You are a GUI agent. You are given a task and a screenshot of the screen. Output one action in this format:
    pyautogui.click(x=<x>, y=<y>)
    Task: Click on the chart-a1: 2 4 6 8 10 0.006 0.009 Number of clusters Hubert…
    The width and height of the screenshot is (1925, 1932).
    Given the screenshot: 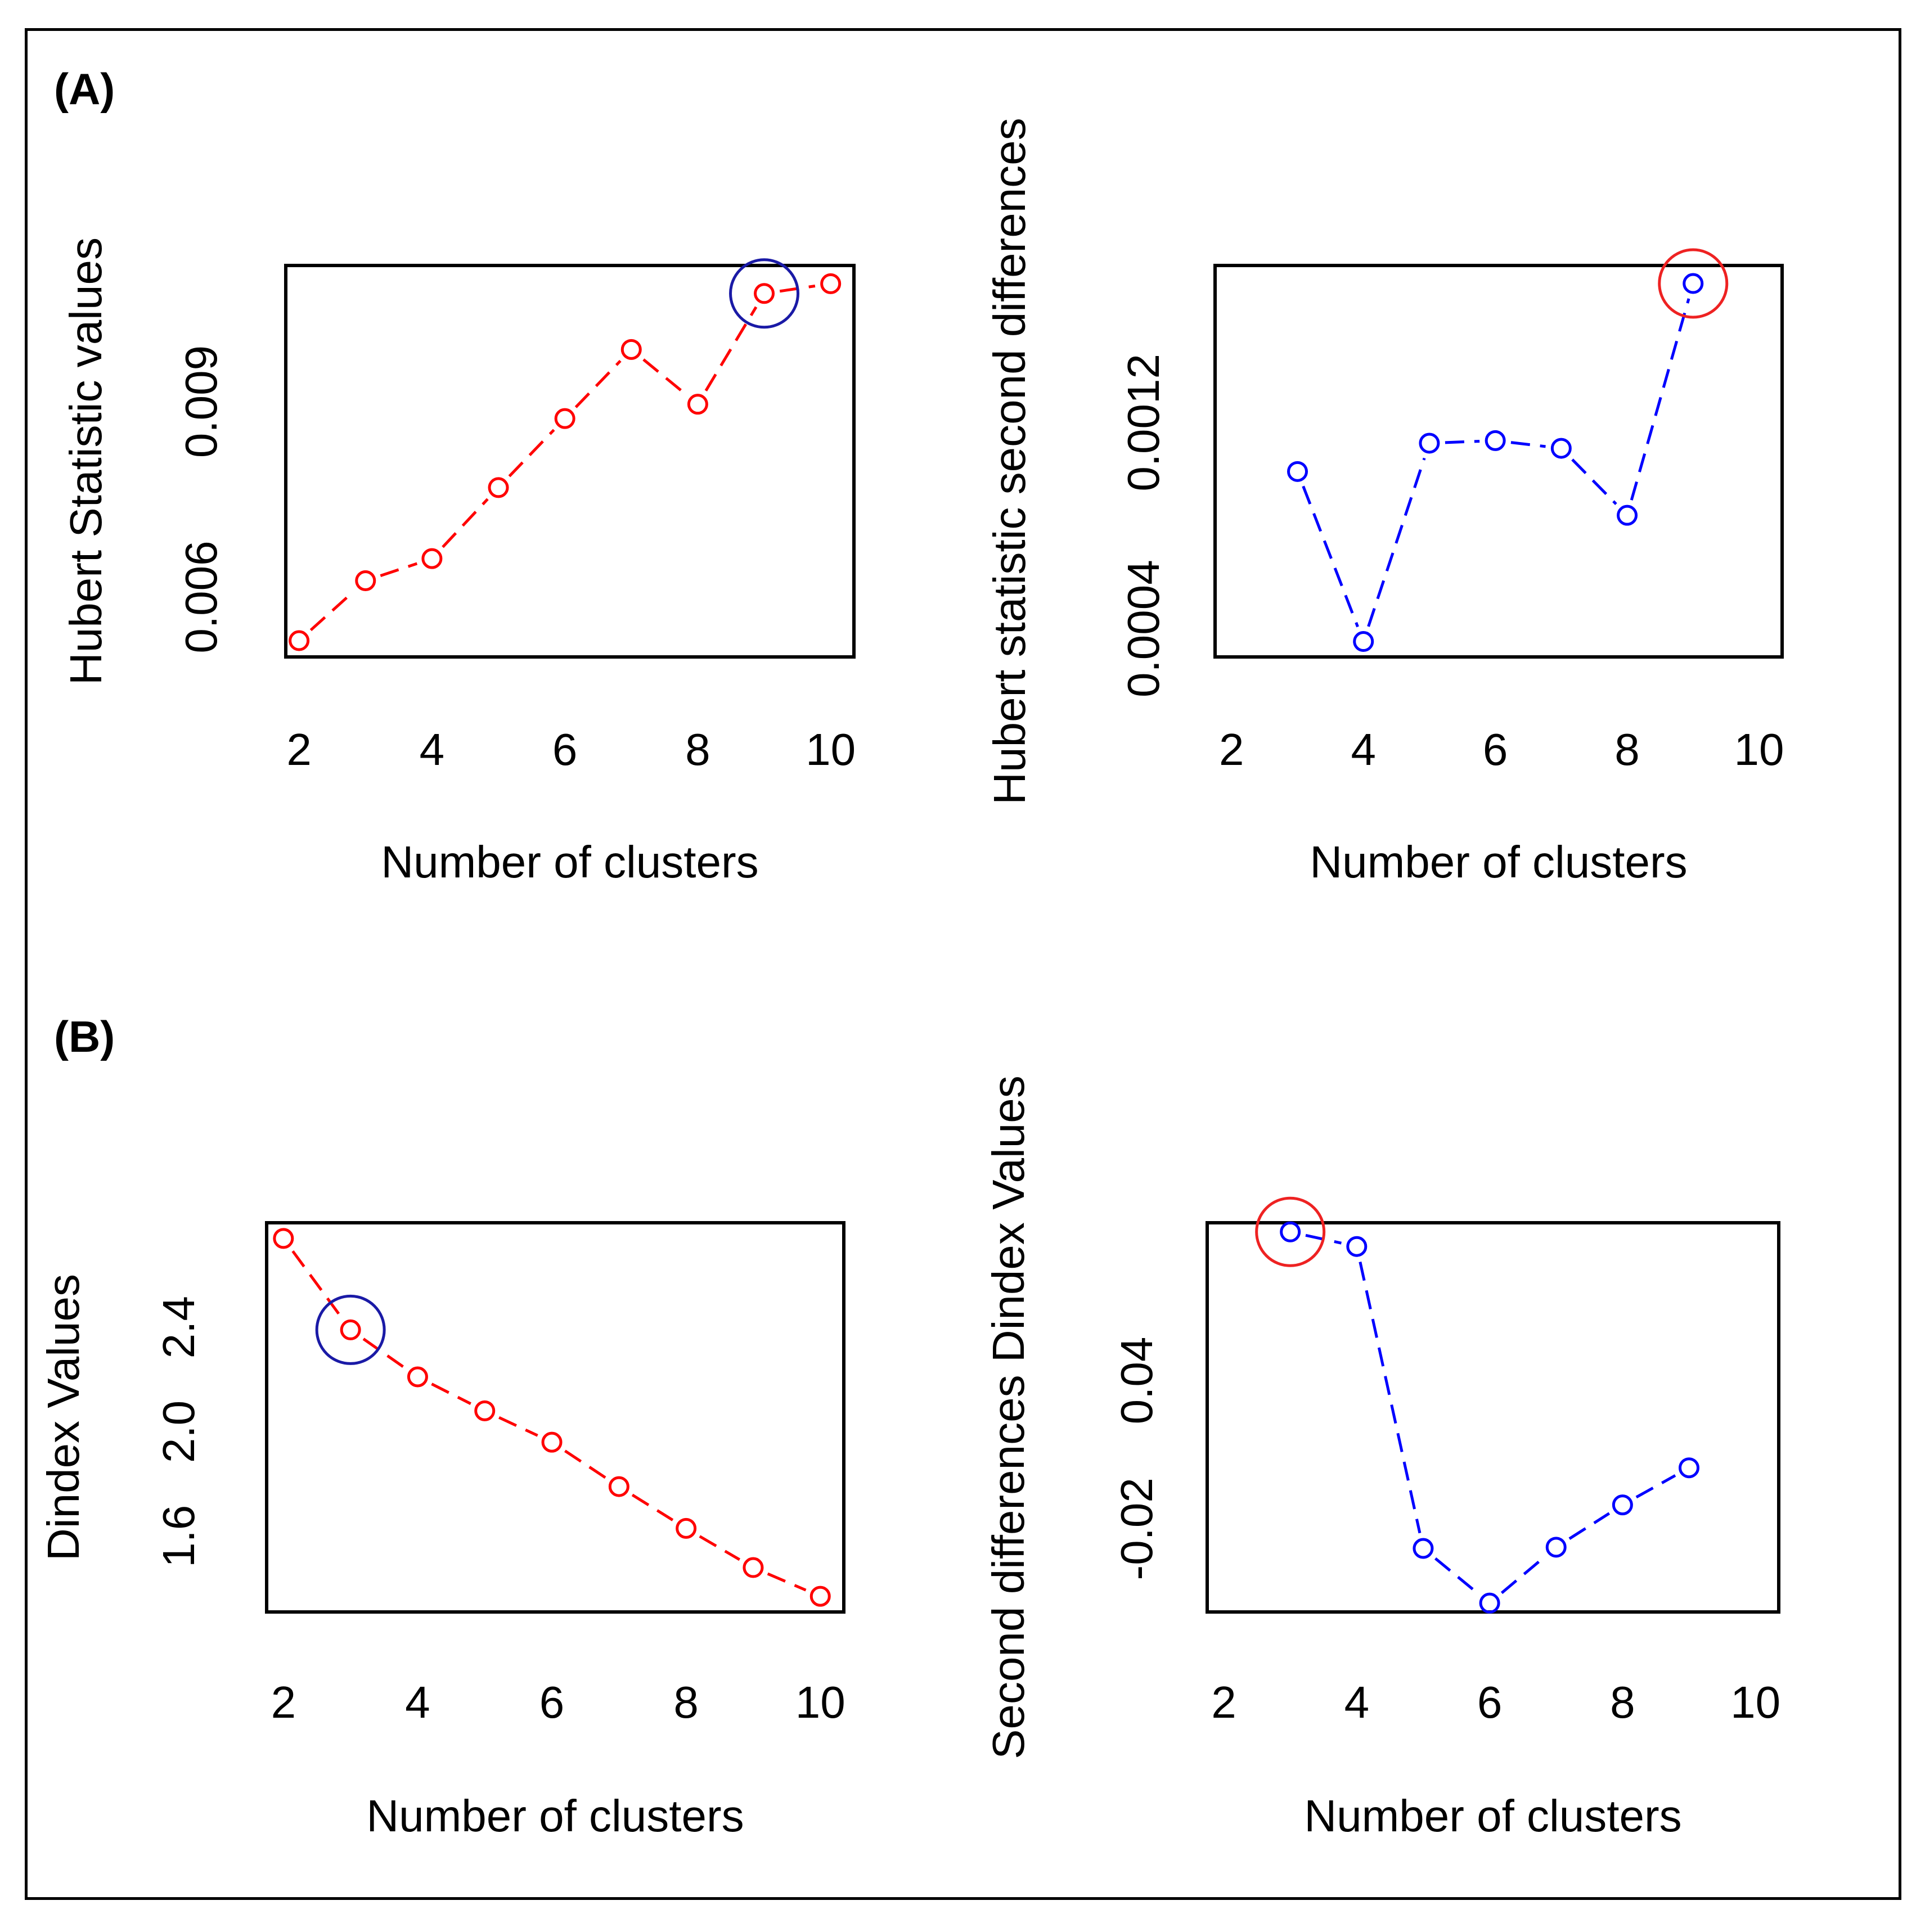 What is the action you would take?
    pyautogui.click(x=459, y=562)
    